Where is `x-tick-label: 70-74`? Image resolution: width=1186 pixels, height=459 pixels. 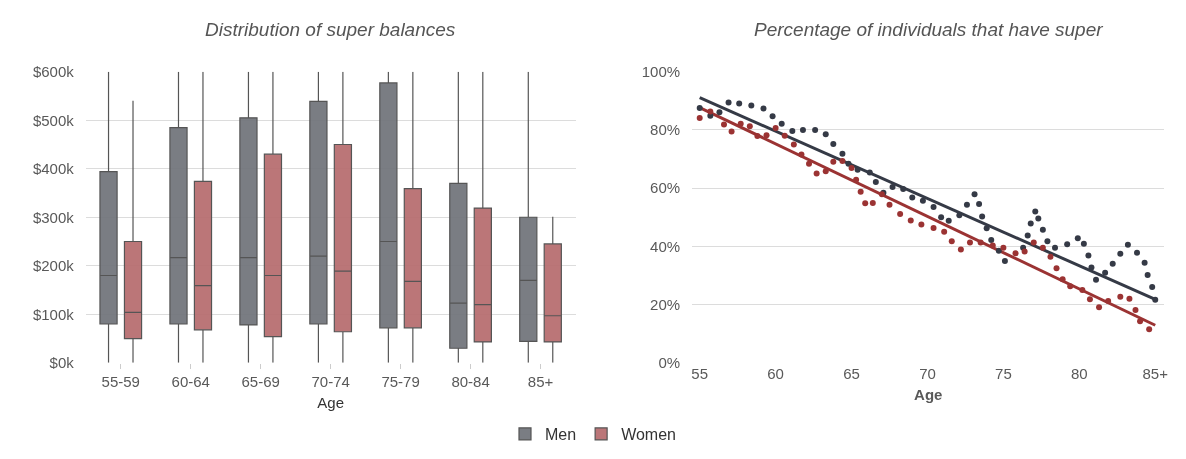 x-tick-label: 70-74 is located at coordinates (330, 381).